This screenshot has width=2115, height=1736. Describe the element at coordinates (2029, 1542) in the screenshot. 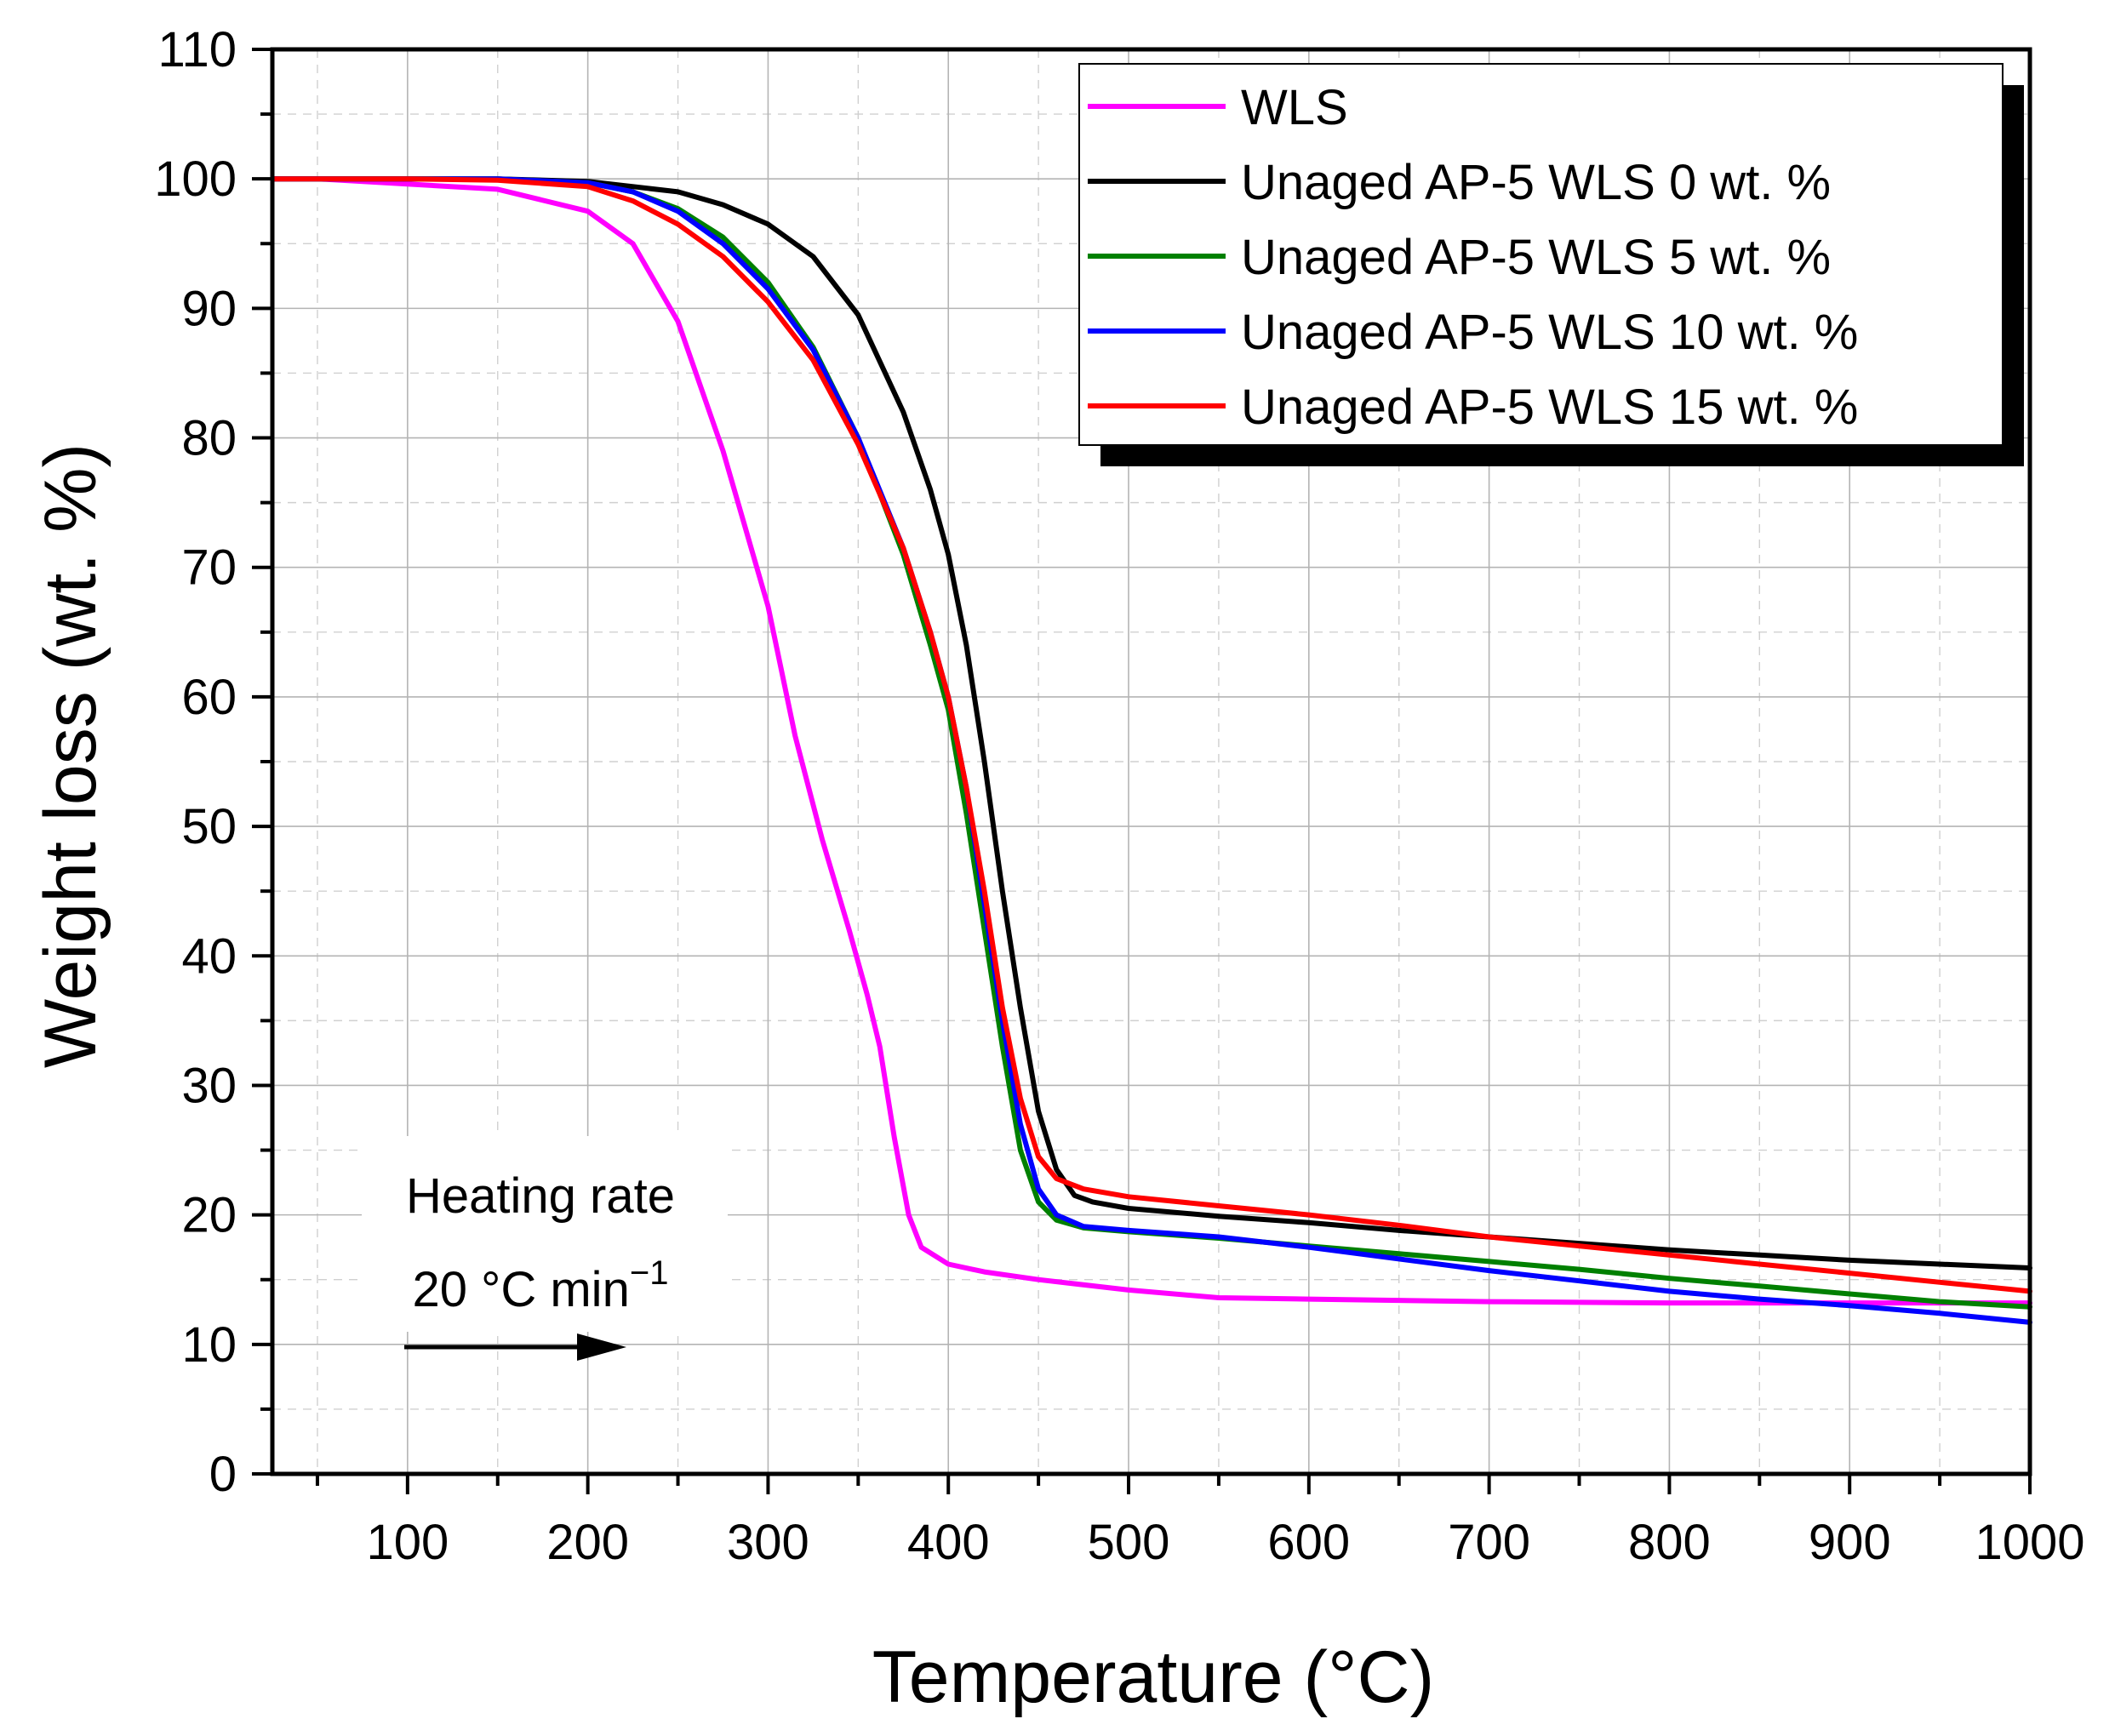

I see `x-tick-label: 1000` at that location.